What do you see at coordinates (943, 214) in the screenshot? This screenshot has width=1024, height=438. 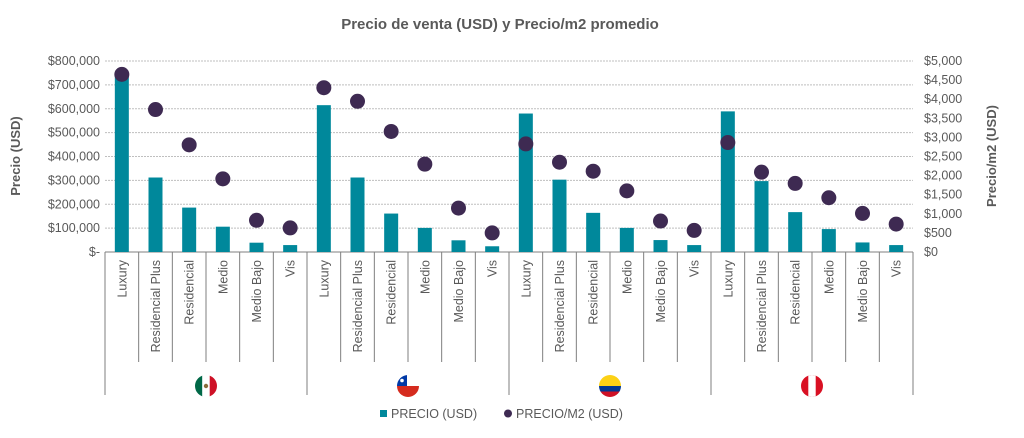 I see `y2-tick-label: $1,000` at bounding box center [943, 214].